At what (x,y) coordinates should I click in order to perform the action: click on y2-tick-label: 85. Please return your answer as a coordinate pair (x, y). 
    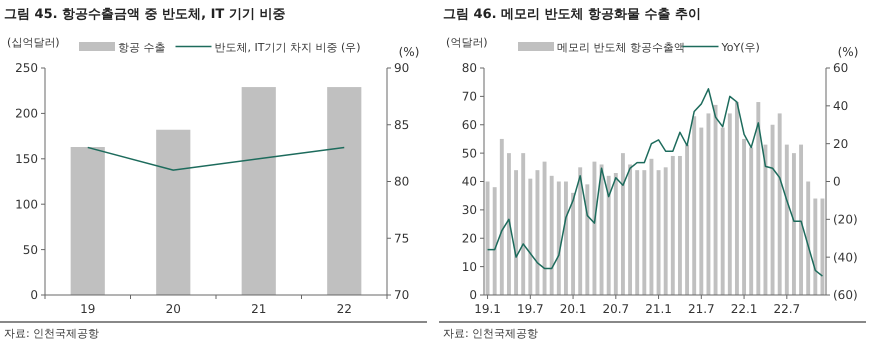
    Looking at the image, I should click on (402, 125).